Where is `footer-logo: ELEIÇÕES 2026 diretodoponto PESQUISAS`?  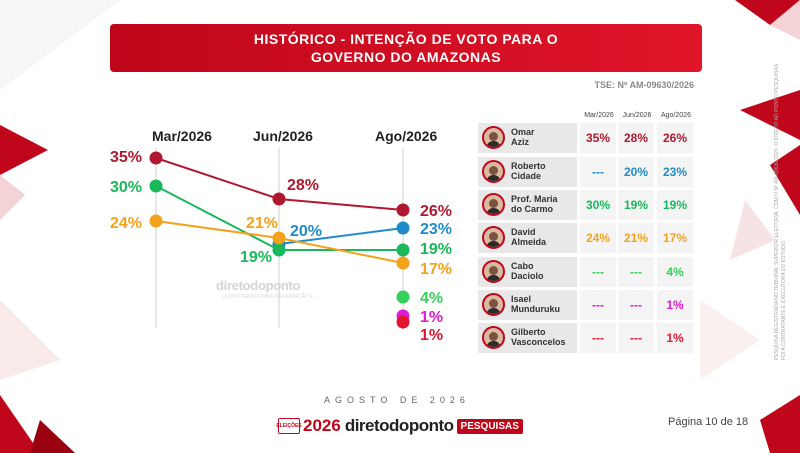 footer-logo: ELEIÇÕES 2026 diretodoponto PESQUISAS is located at coordinates (399, 426).